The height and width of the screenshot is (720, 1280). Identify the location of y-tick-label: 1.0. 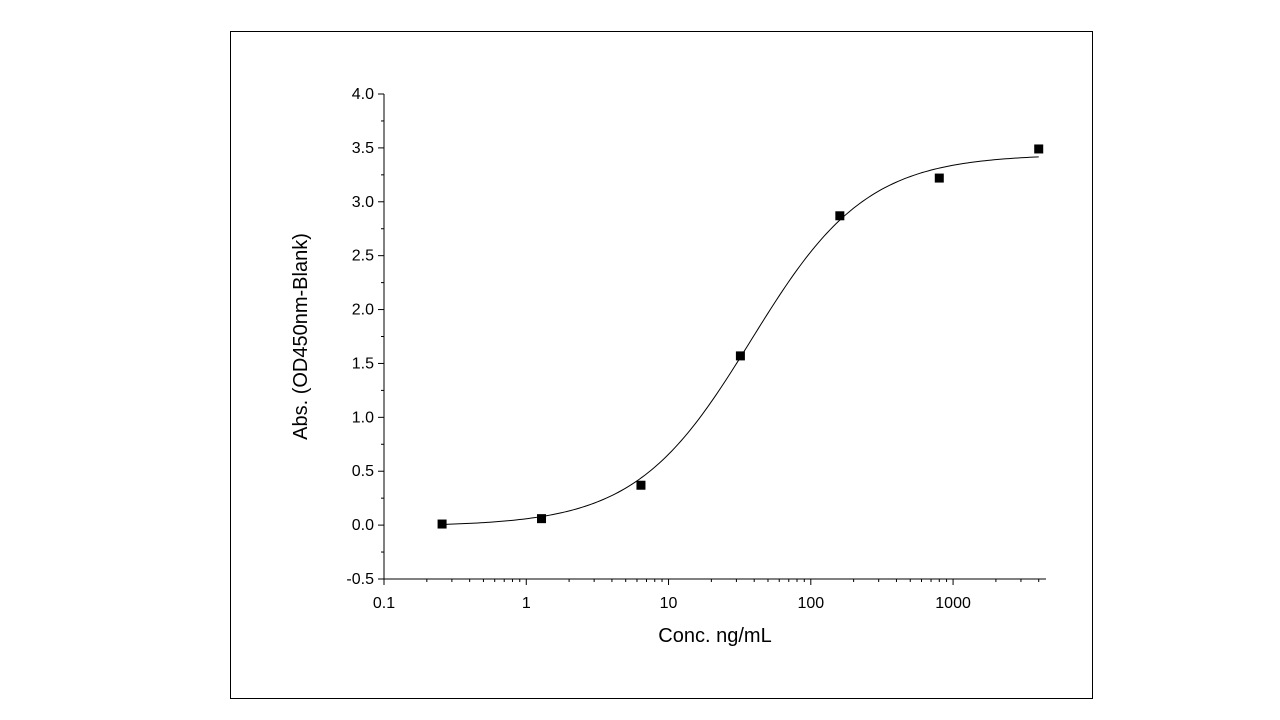
(363, 417).